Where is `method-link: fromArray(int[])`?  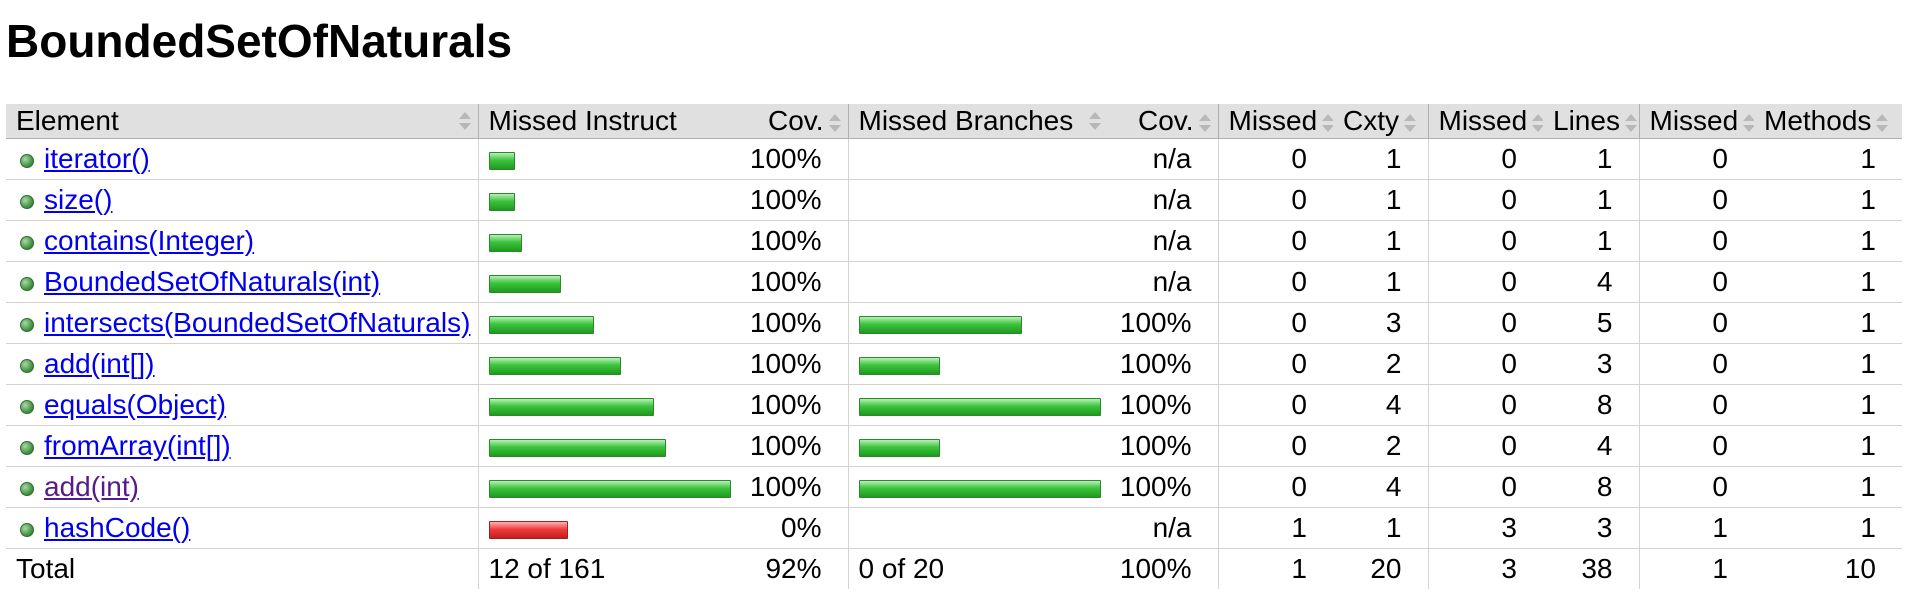
method-link: fromArray(int[]) is located at coordinates (137, 445).